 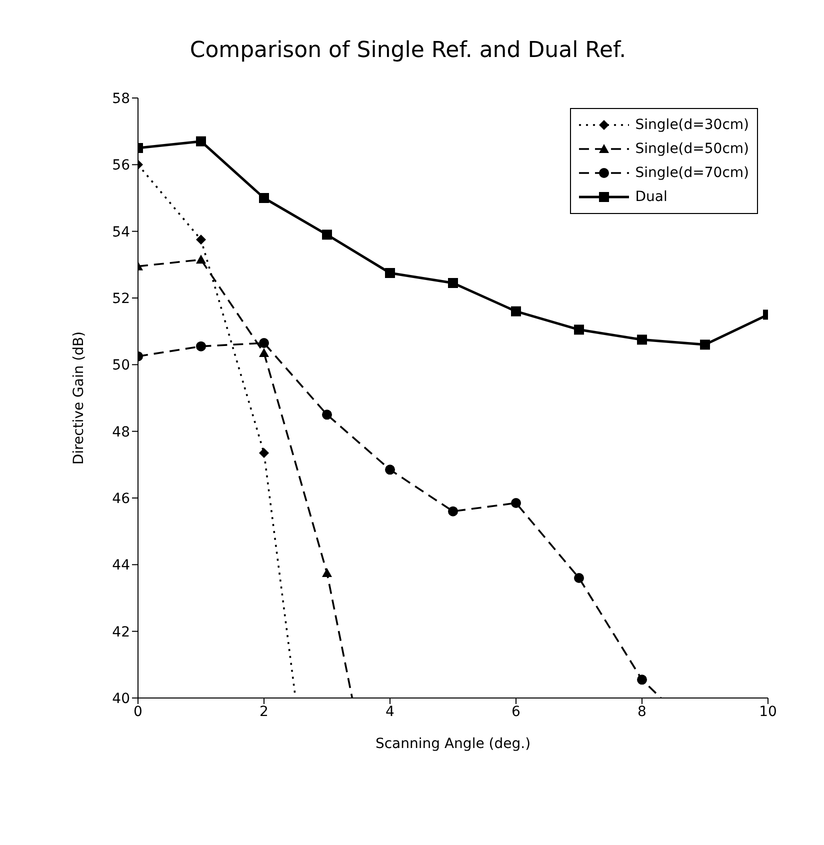 I want to click on x-tick-label: 4, so click(x=390, y=712).